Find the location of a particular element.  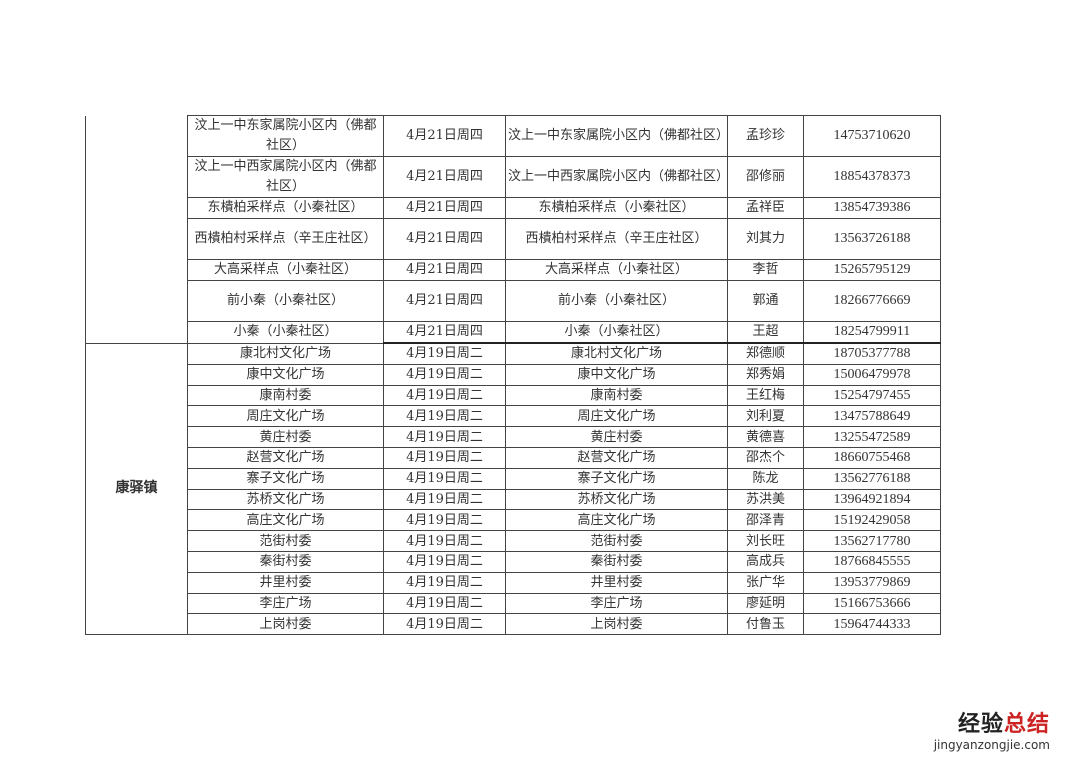

location-cell: 东樻柏采样点（小秦社区） is located at coordinates (616, 208).